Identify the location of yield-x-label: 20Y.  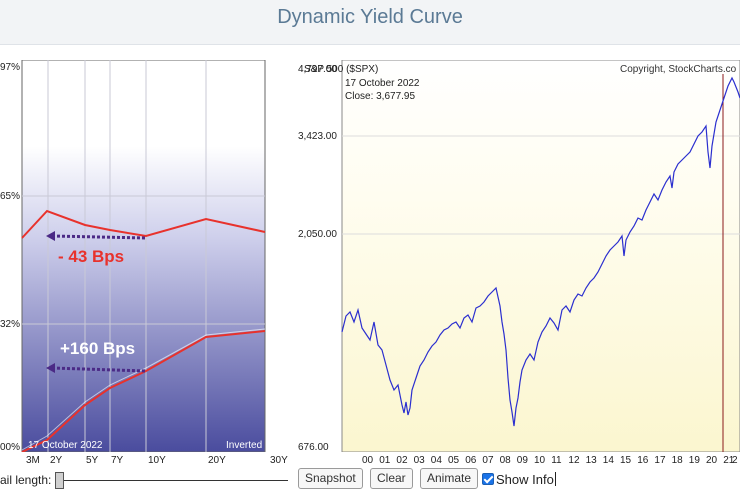
(217, 460).